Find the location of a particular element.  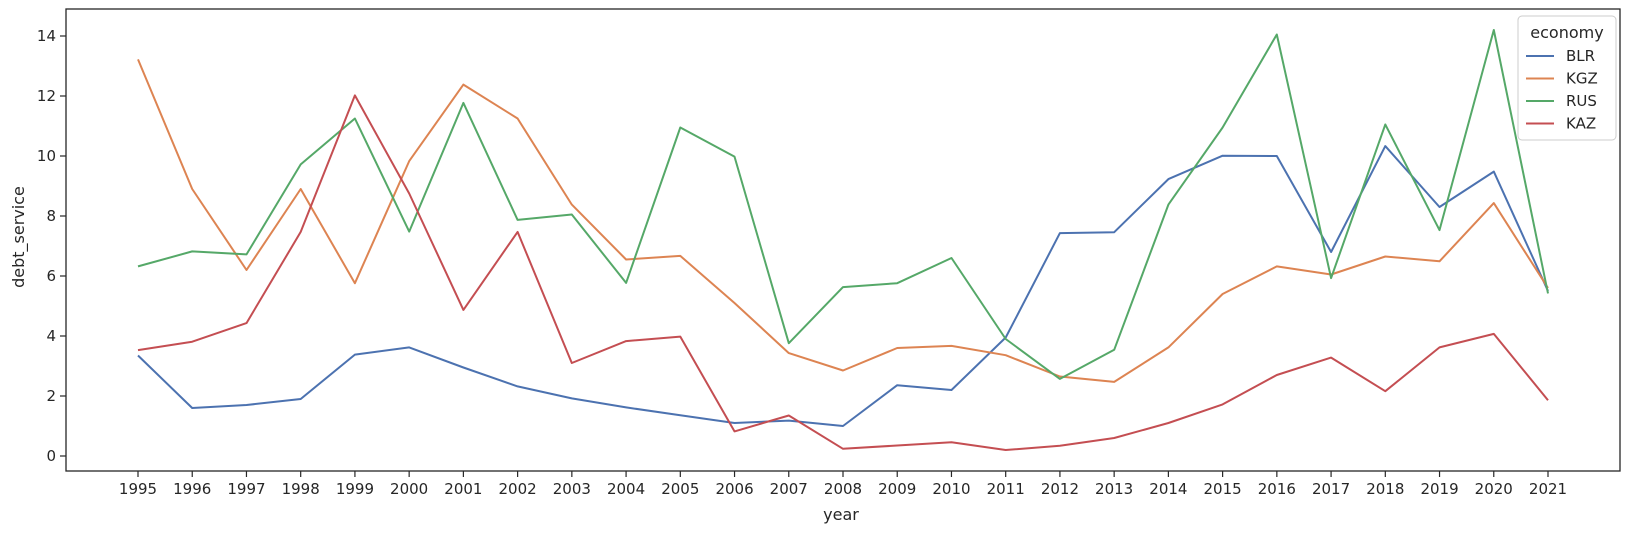

x-tick-label: 1996 is located at coordinates (192, 489).